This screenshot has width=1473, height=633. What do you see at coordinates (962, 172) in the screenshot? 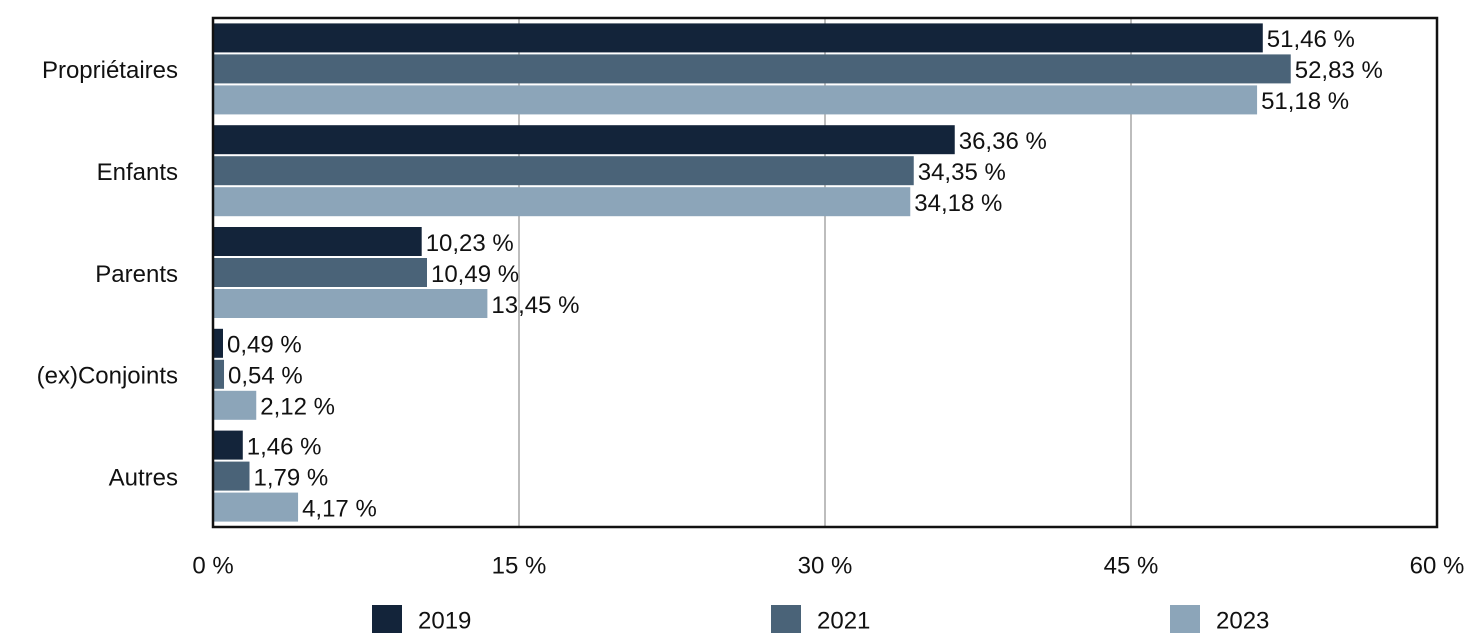
I see `value-label: 34,35 %` at bounding box center [962, 172].